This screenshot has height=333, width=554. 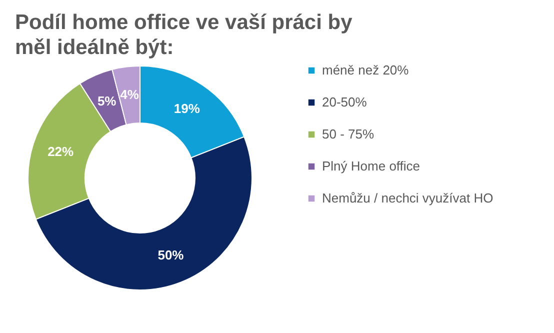 I want to click on legend-label: méně než 20%, so click(x=366, y=70).